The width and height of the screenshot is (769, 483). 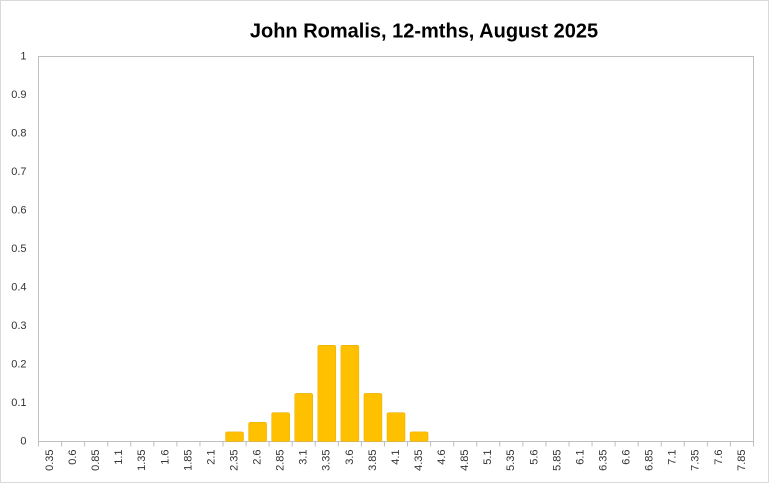 What do you see at coordinates (373, 460) in the screenshot?
I see `x-tick-label: 3.85` at bounding box center [373, 460].